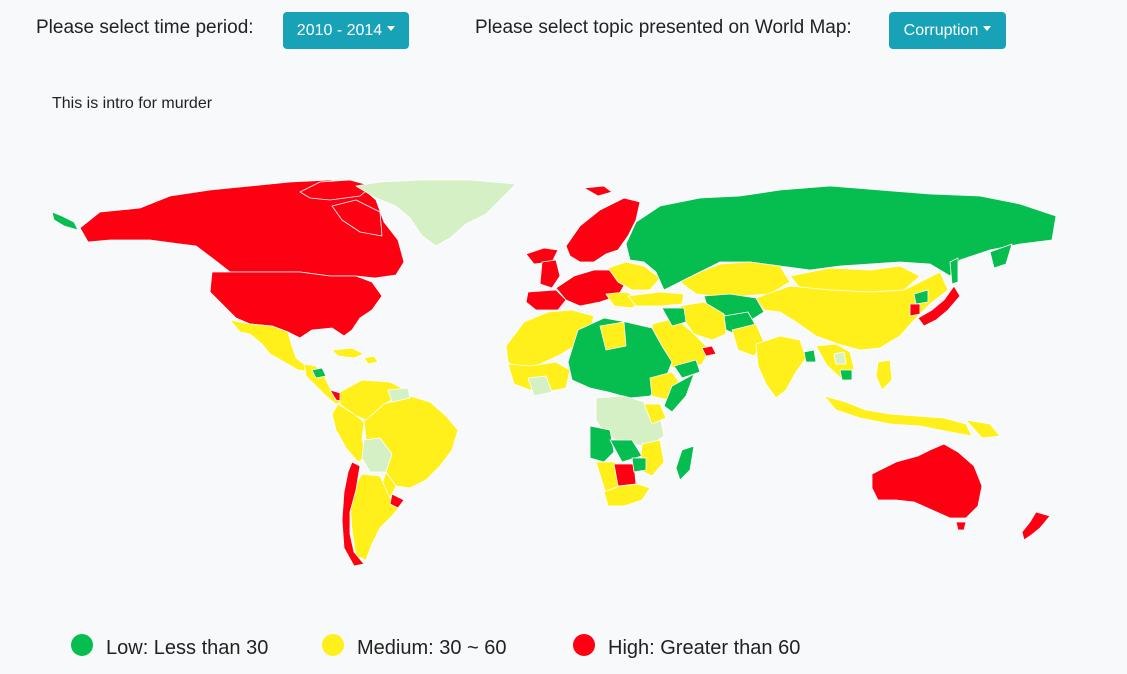 The image size is (1127, 674). Describe the element at coordinates (655, 414) in the screenshot. I see `country-tanzania` at that location.